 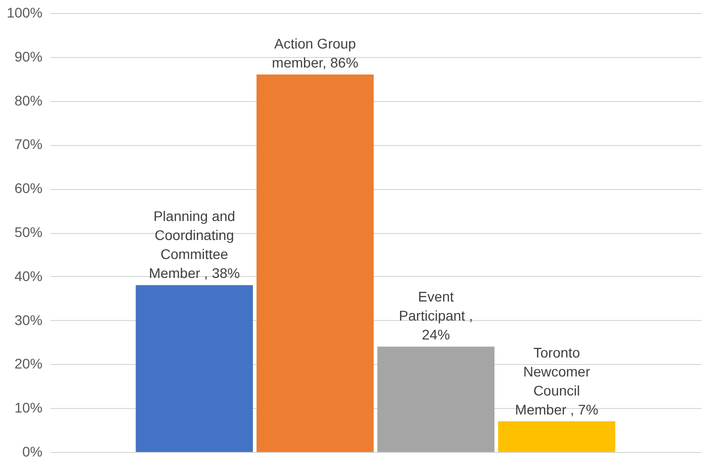 I want to click on y-tick-label: 50%, so click(x=28, y=232).